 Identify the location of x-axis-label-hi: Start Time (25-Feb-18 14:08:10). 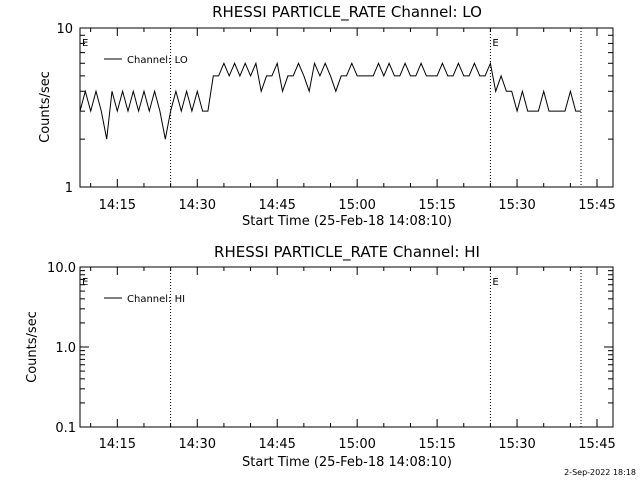
(347, 462).